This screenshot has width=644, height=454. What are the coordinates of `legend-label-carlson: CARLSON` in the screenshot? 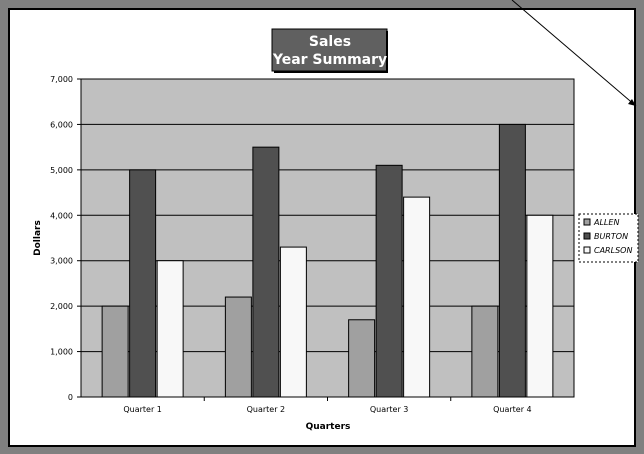 It's located at (613, 250).